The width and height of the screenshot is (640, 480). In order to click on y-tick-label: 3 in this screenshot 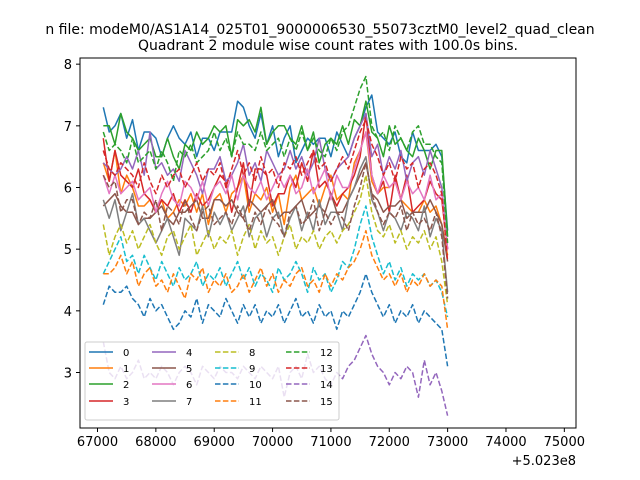, I will do `click(68, 374)`.